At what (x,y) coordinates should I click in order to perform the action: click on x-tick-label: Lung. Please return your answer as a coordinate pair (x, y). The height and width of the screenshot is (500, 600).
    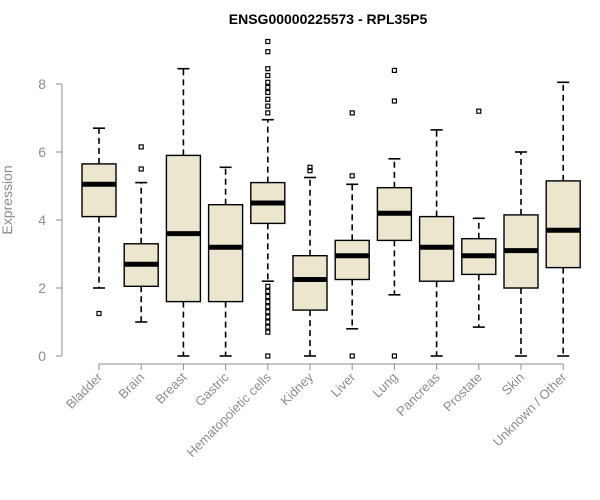
    Looking at the image, I should click on (384, 385).